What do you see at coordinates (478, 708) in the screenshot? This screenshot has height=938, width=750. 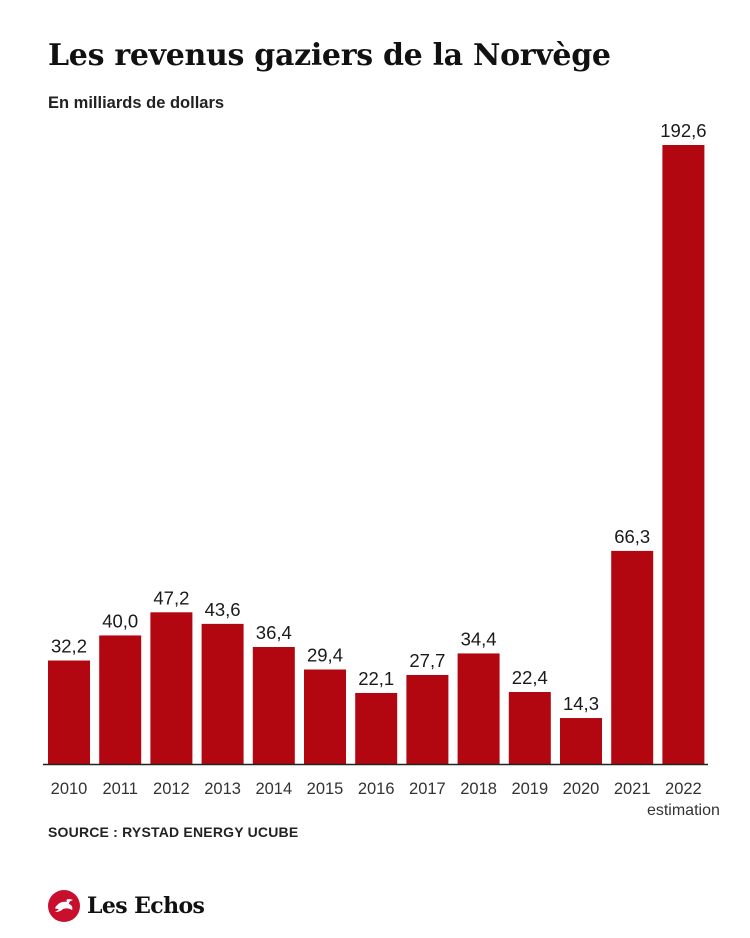 I see `bar-2018` at bounding box center [478, 708].